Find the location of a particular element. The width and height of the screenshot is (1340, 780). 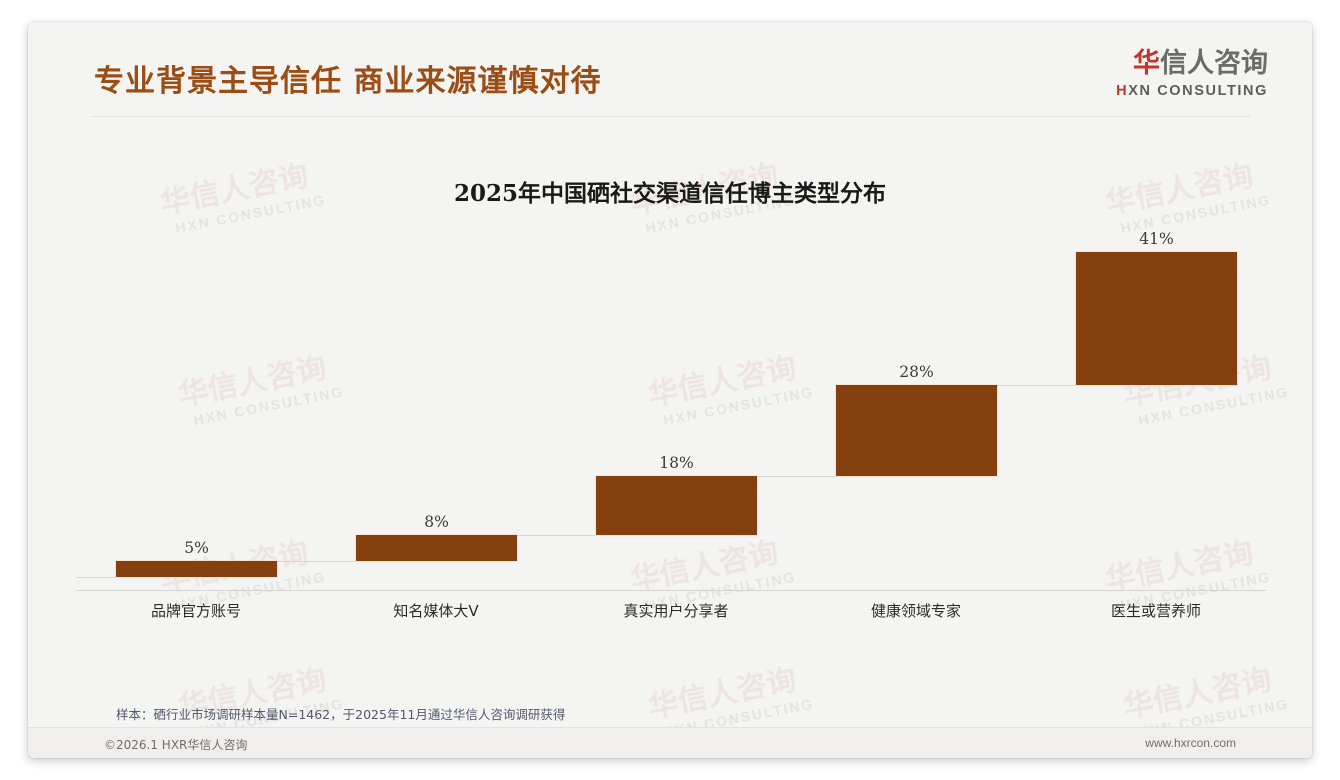

chart-bar-value-label: 5% is located at coordinates (196, 548).